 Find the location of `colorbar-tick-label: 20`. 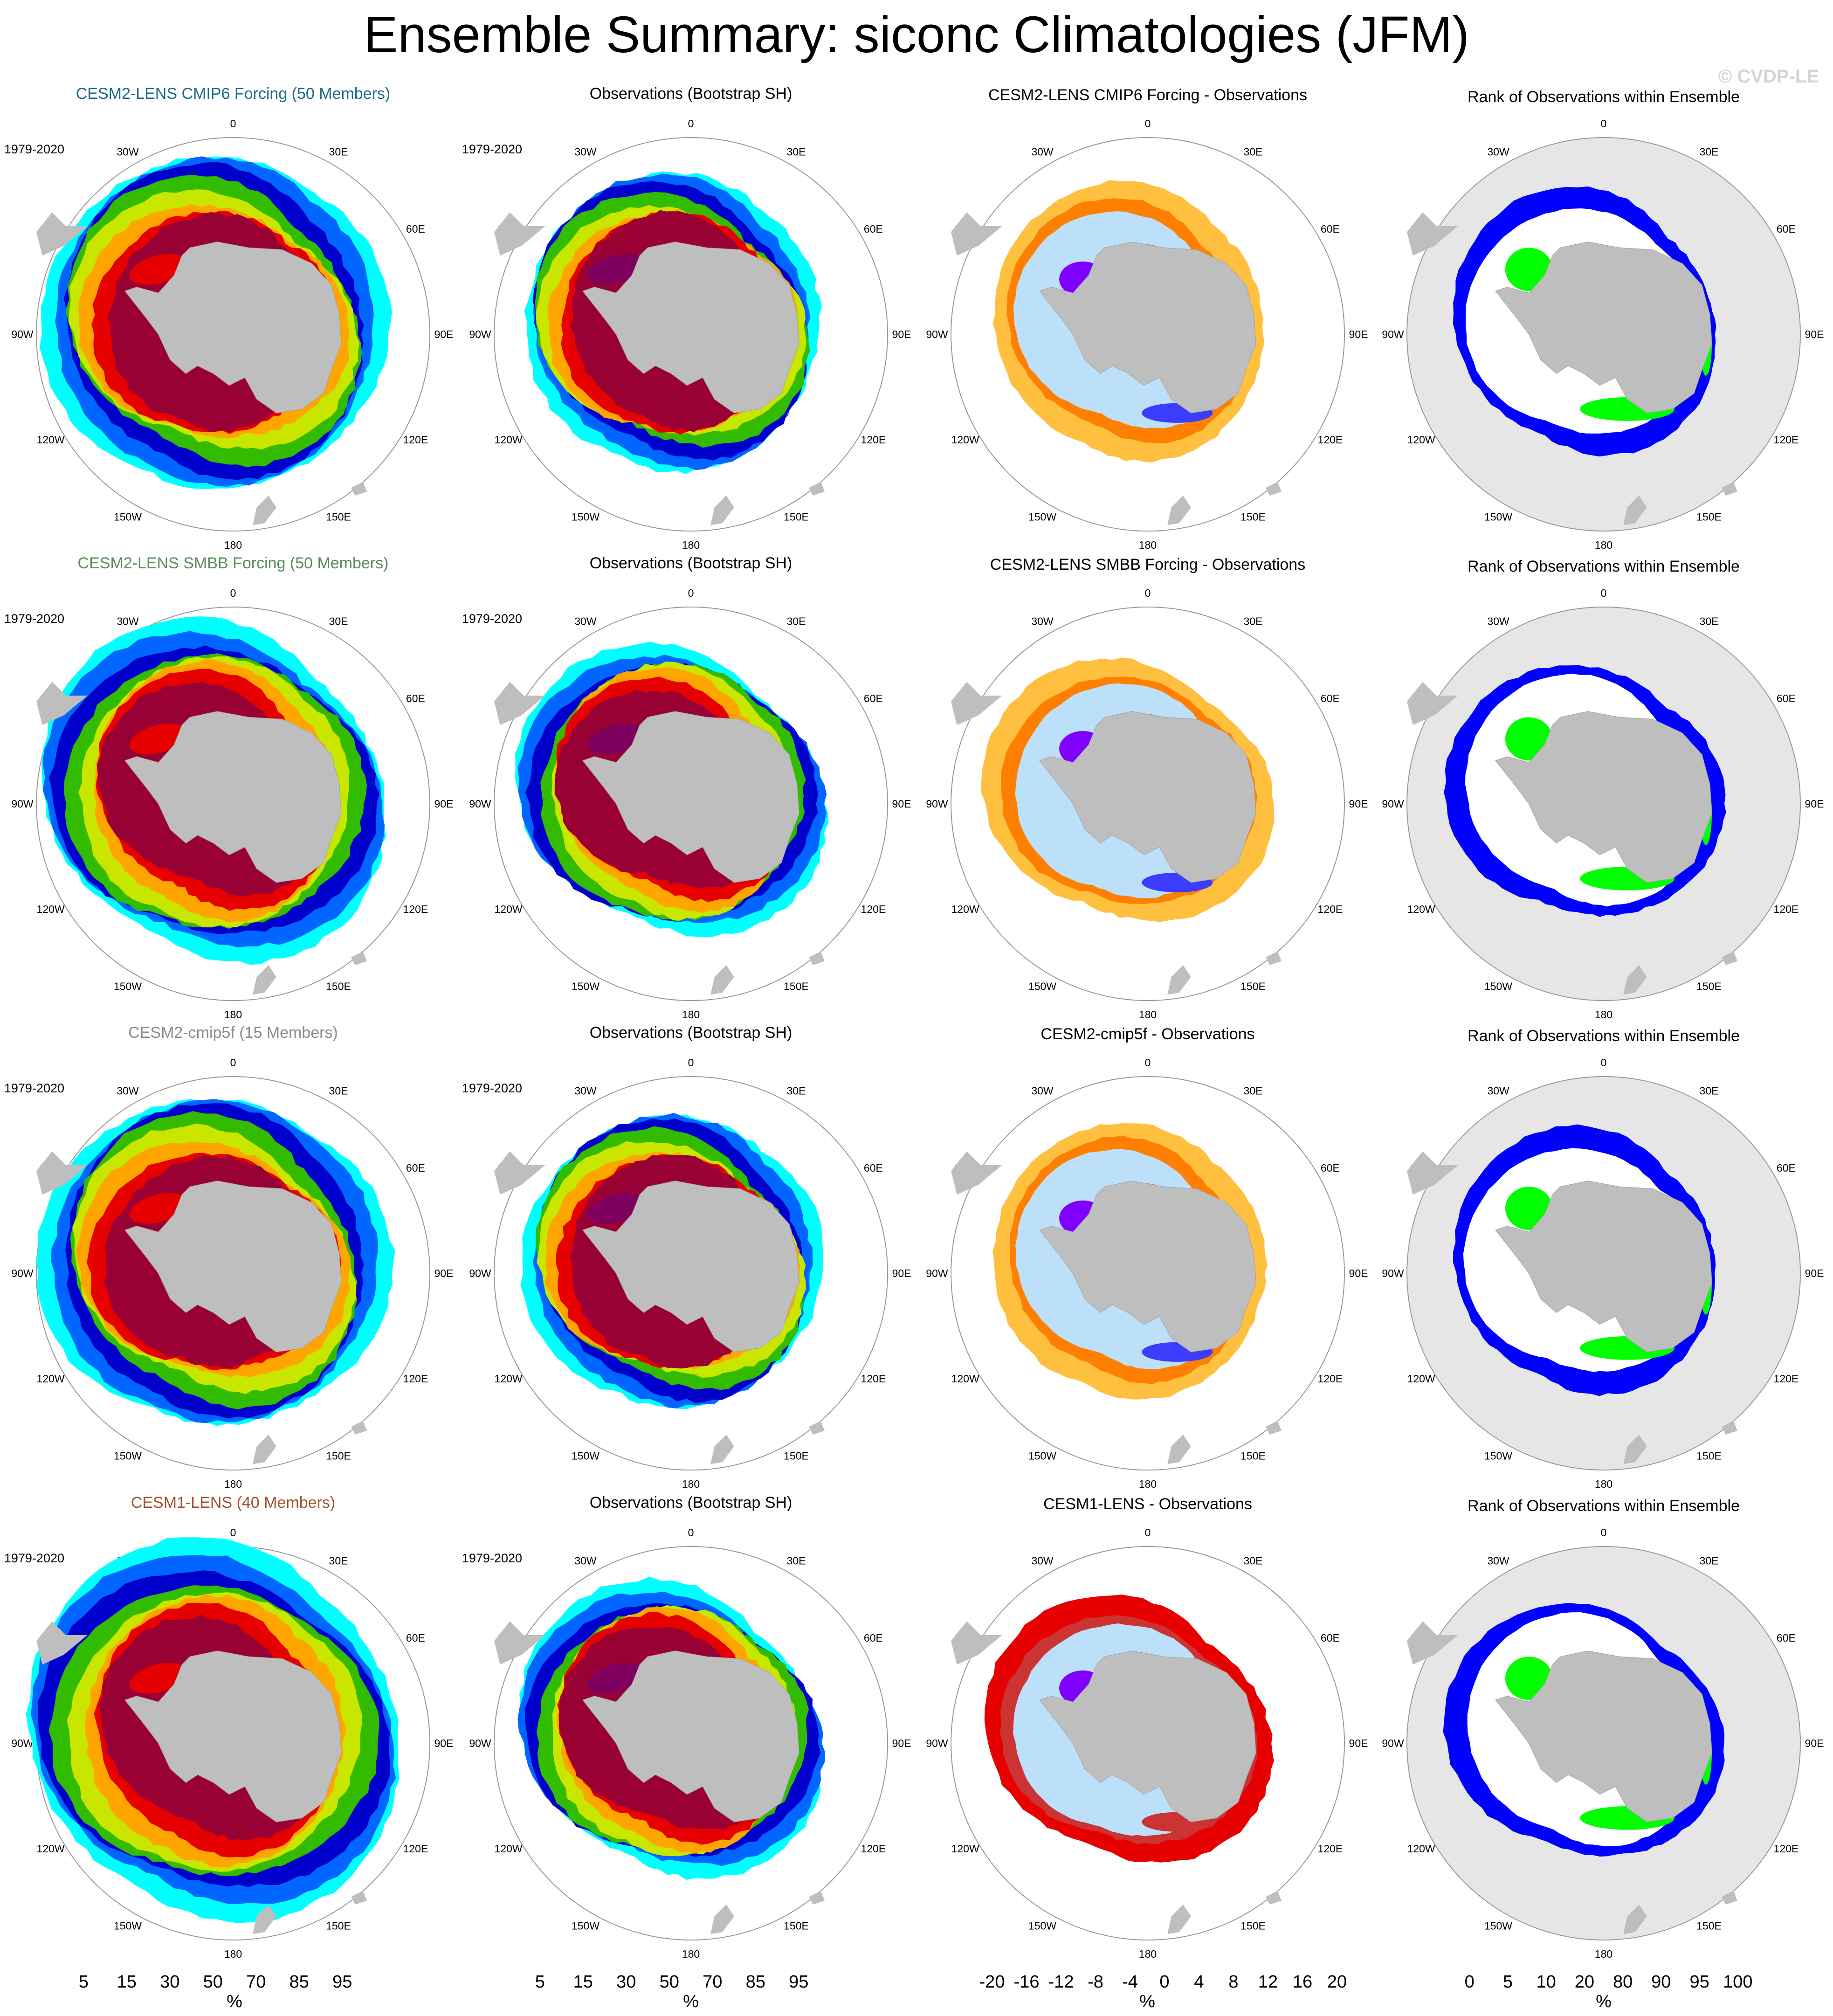

colorbar-tick-label: 20 is located at coordinates (1337, 1982).